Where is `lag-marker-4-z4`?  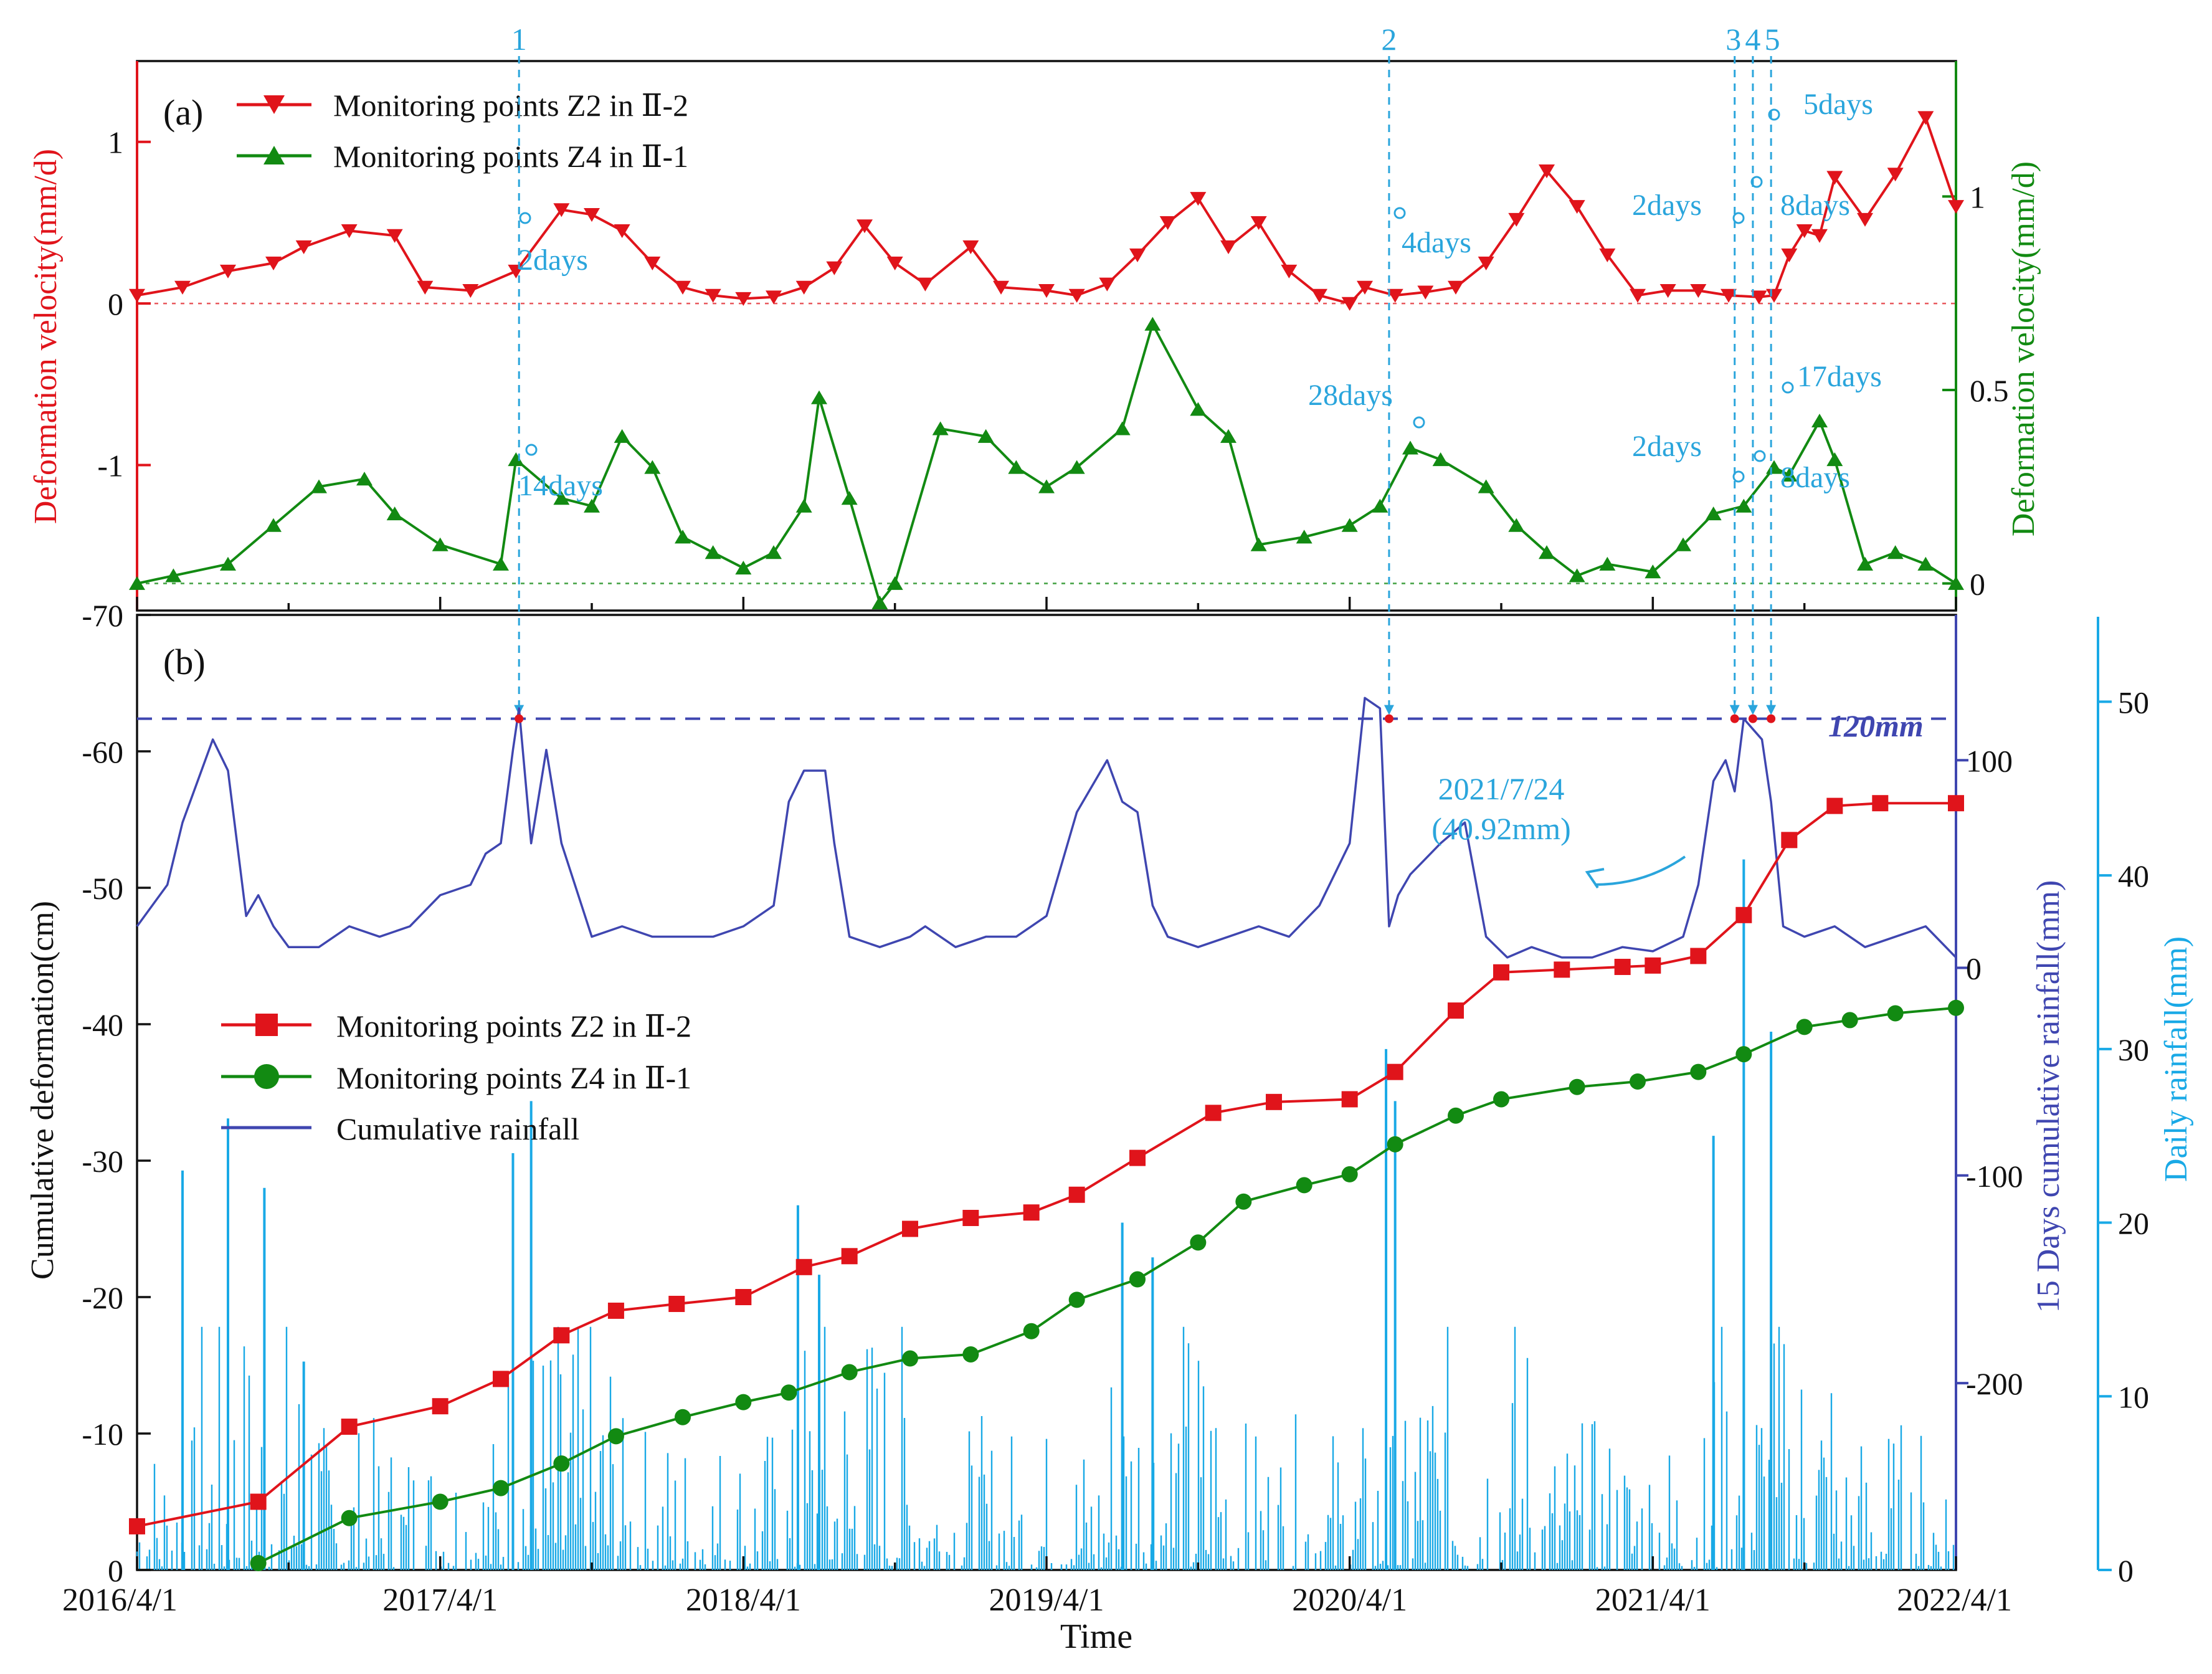
lag-marker-4-z4 is located at coordinates (1760, 456).